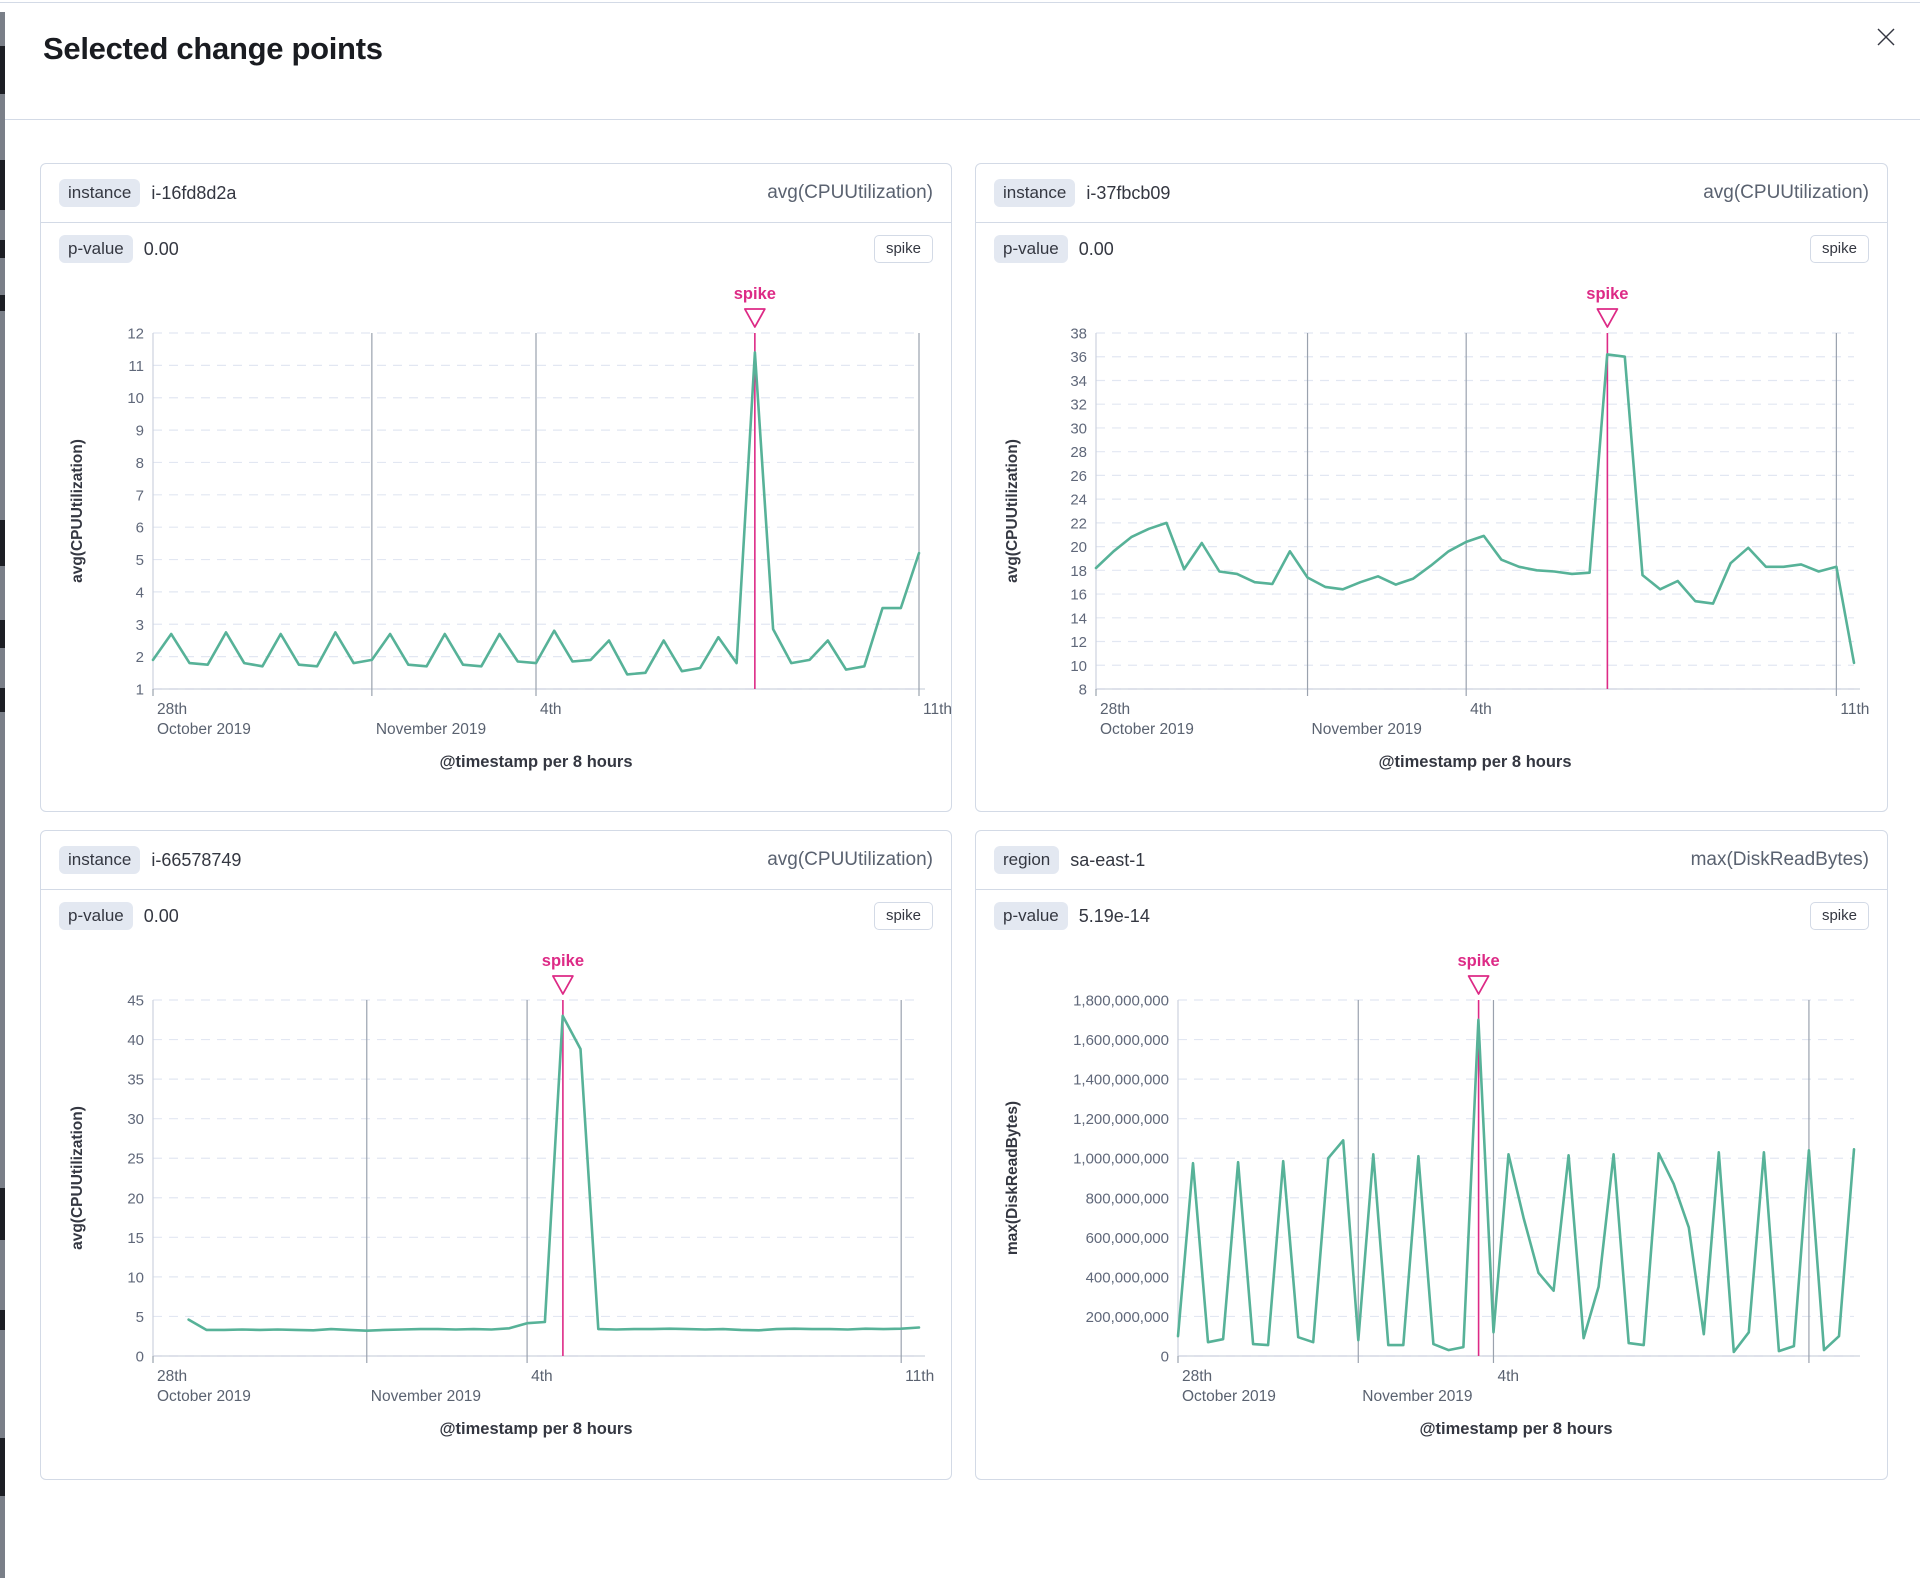  I want to click on y-tick-label: 14, so click(1078, 618).